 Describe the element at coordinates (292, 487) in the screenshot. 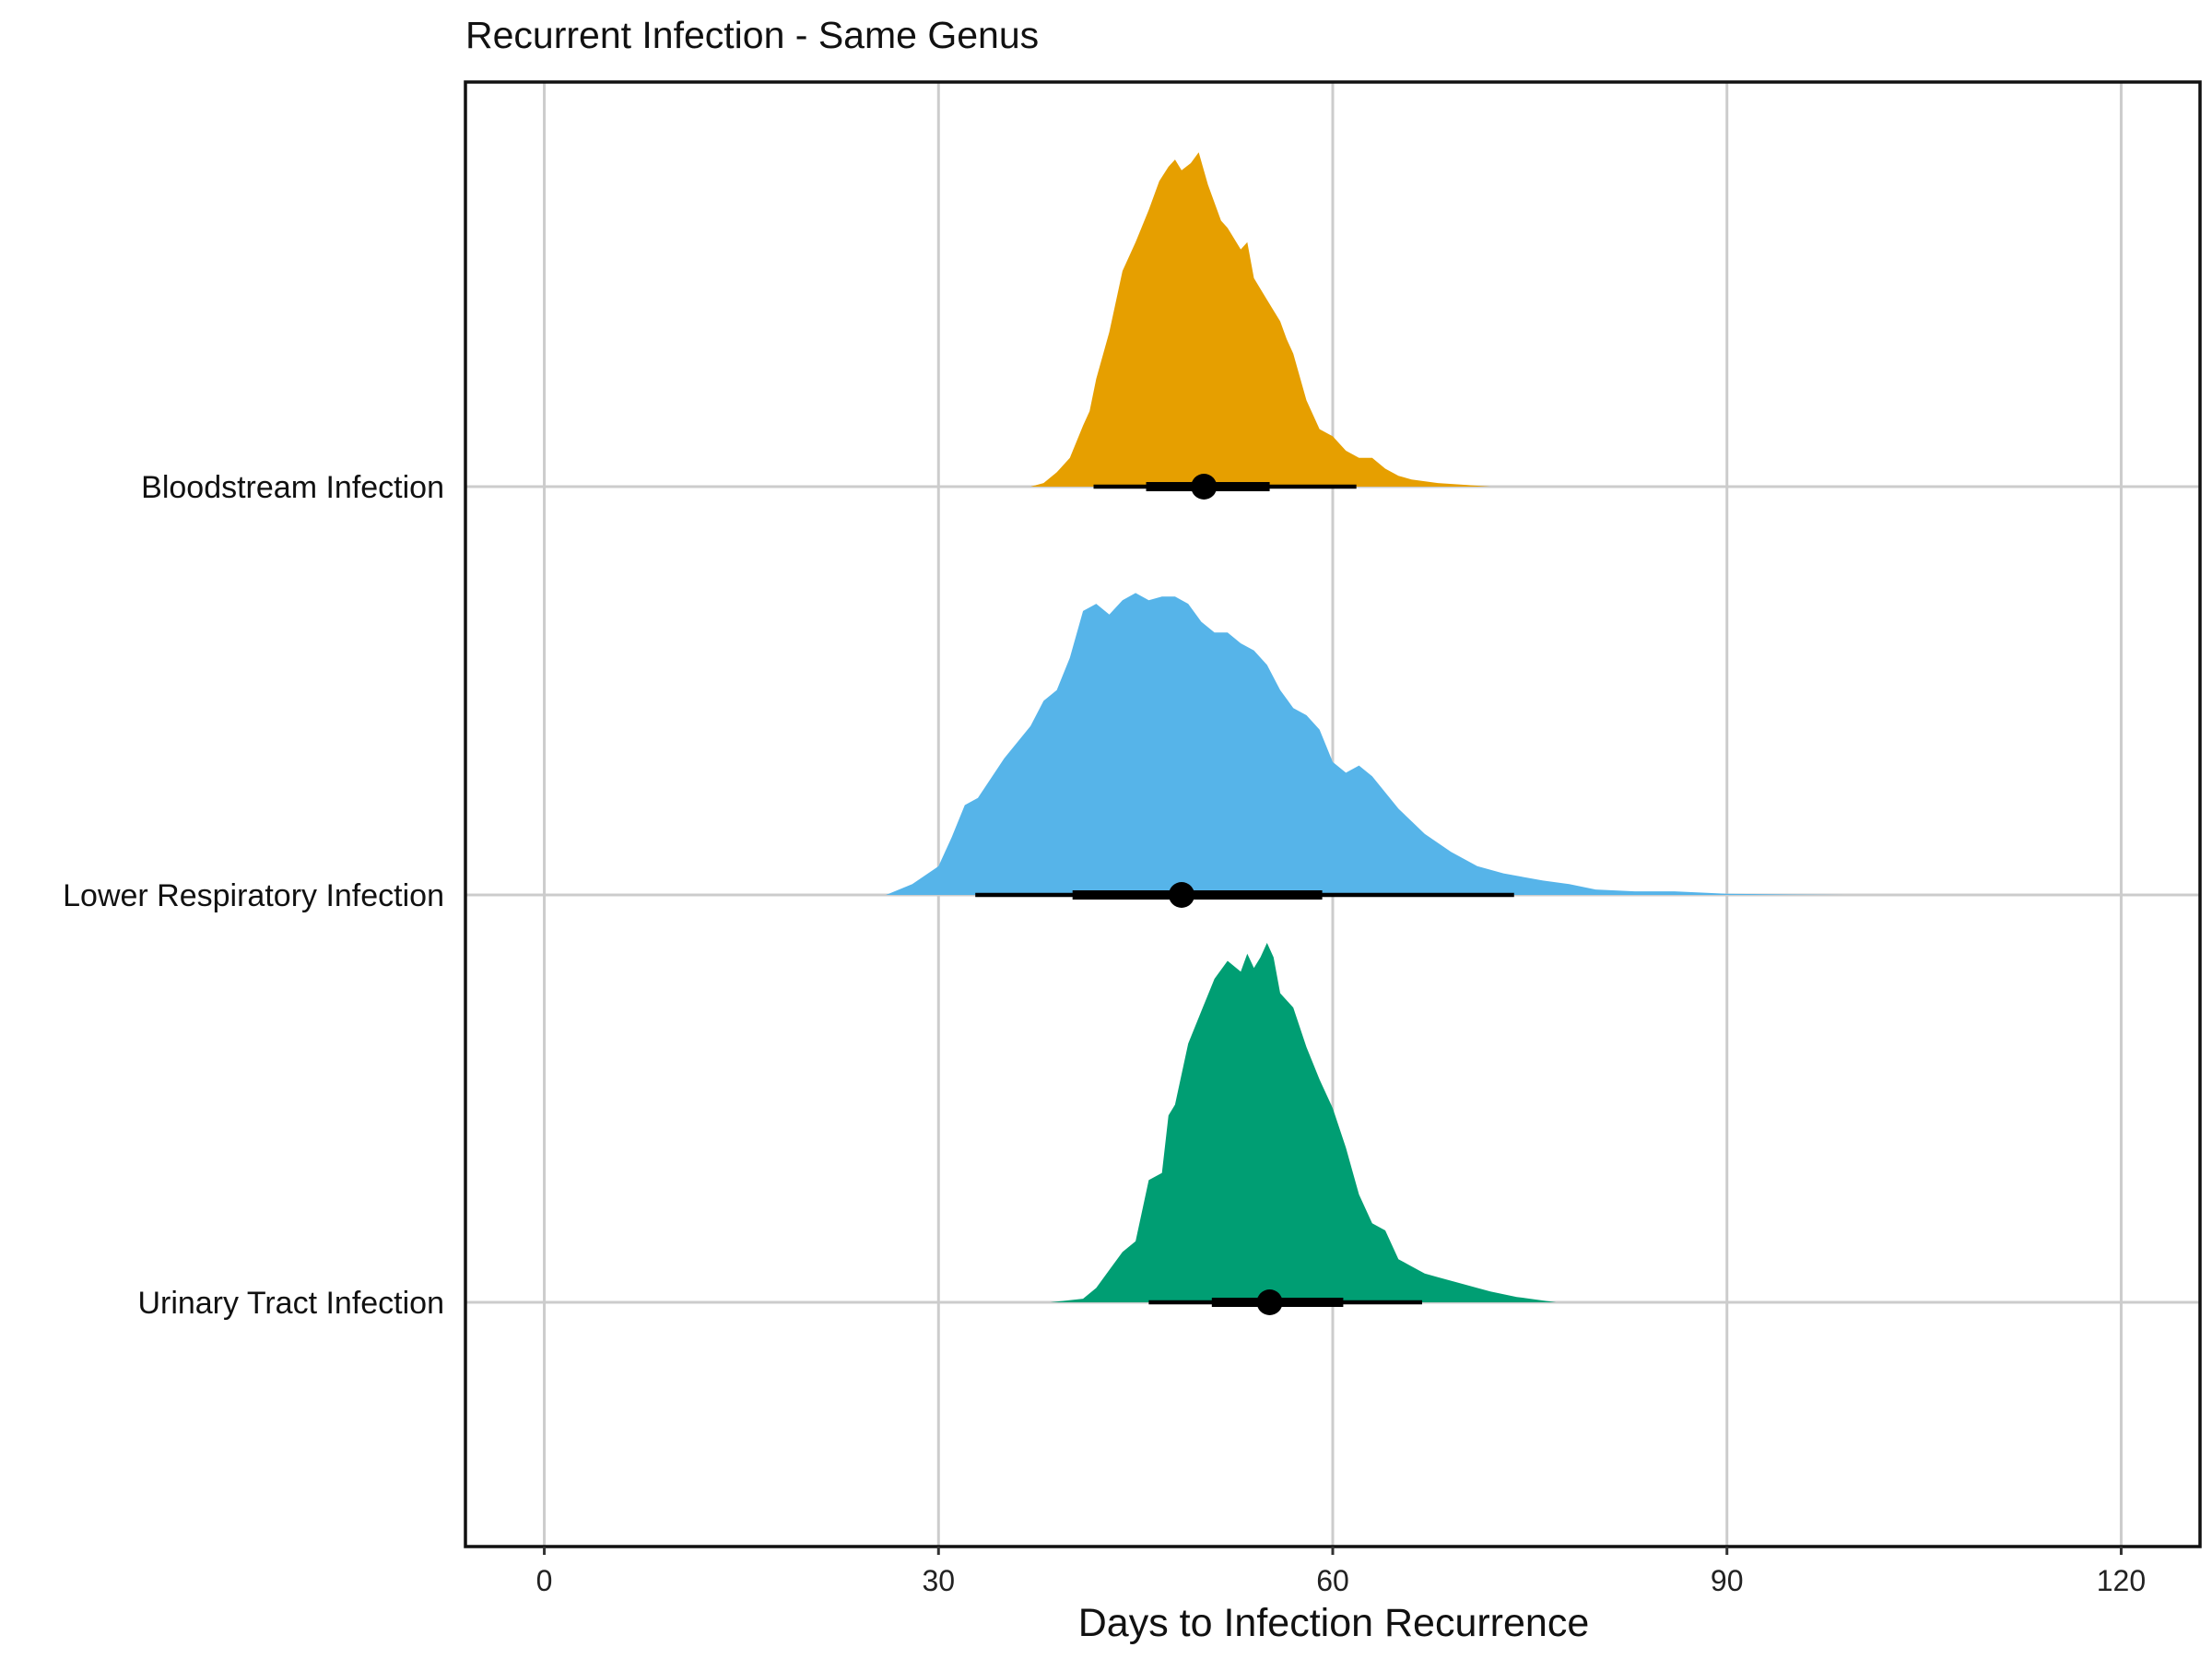

I see `y-category-label: Bloodstream Infection` at that location.